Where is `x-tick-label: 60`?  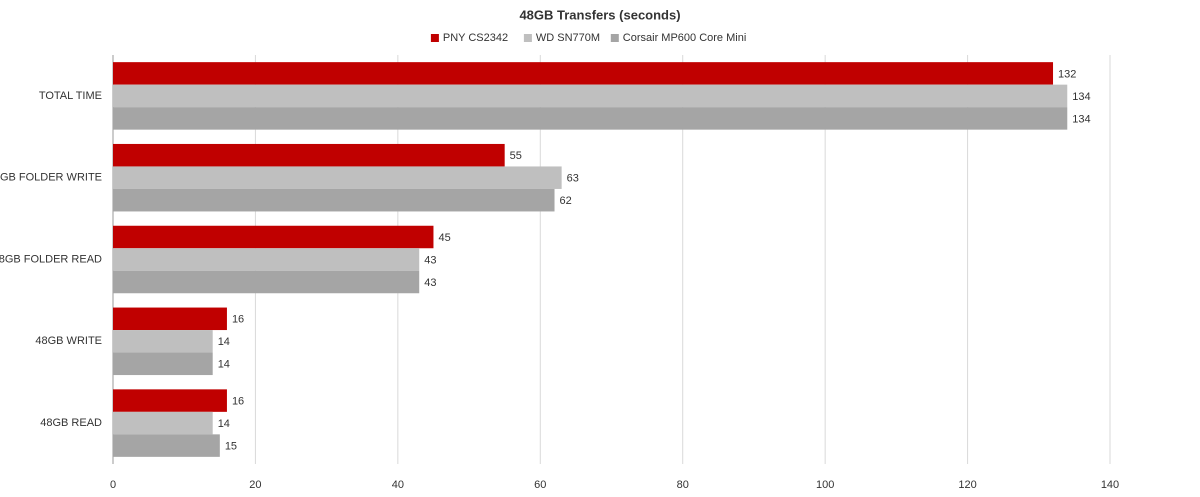
x-tick-label: 60 is located at coordinates (540, 485).